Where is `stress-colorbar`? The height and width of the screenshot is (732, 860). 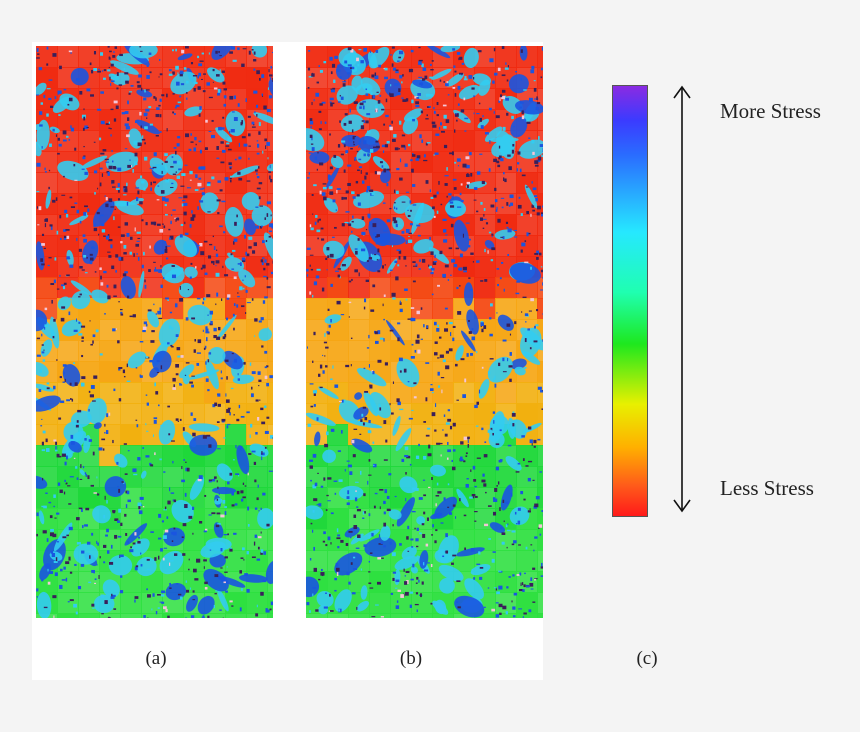
stress-colorbar is located at coordinates (630, 301).